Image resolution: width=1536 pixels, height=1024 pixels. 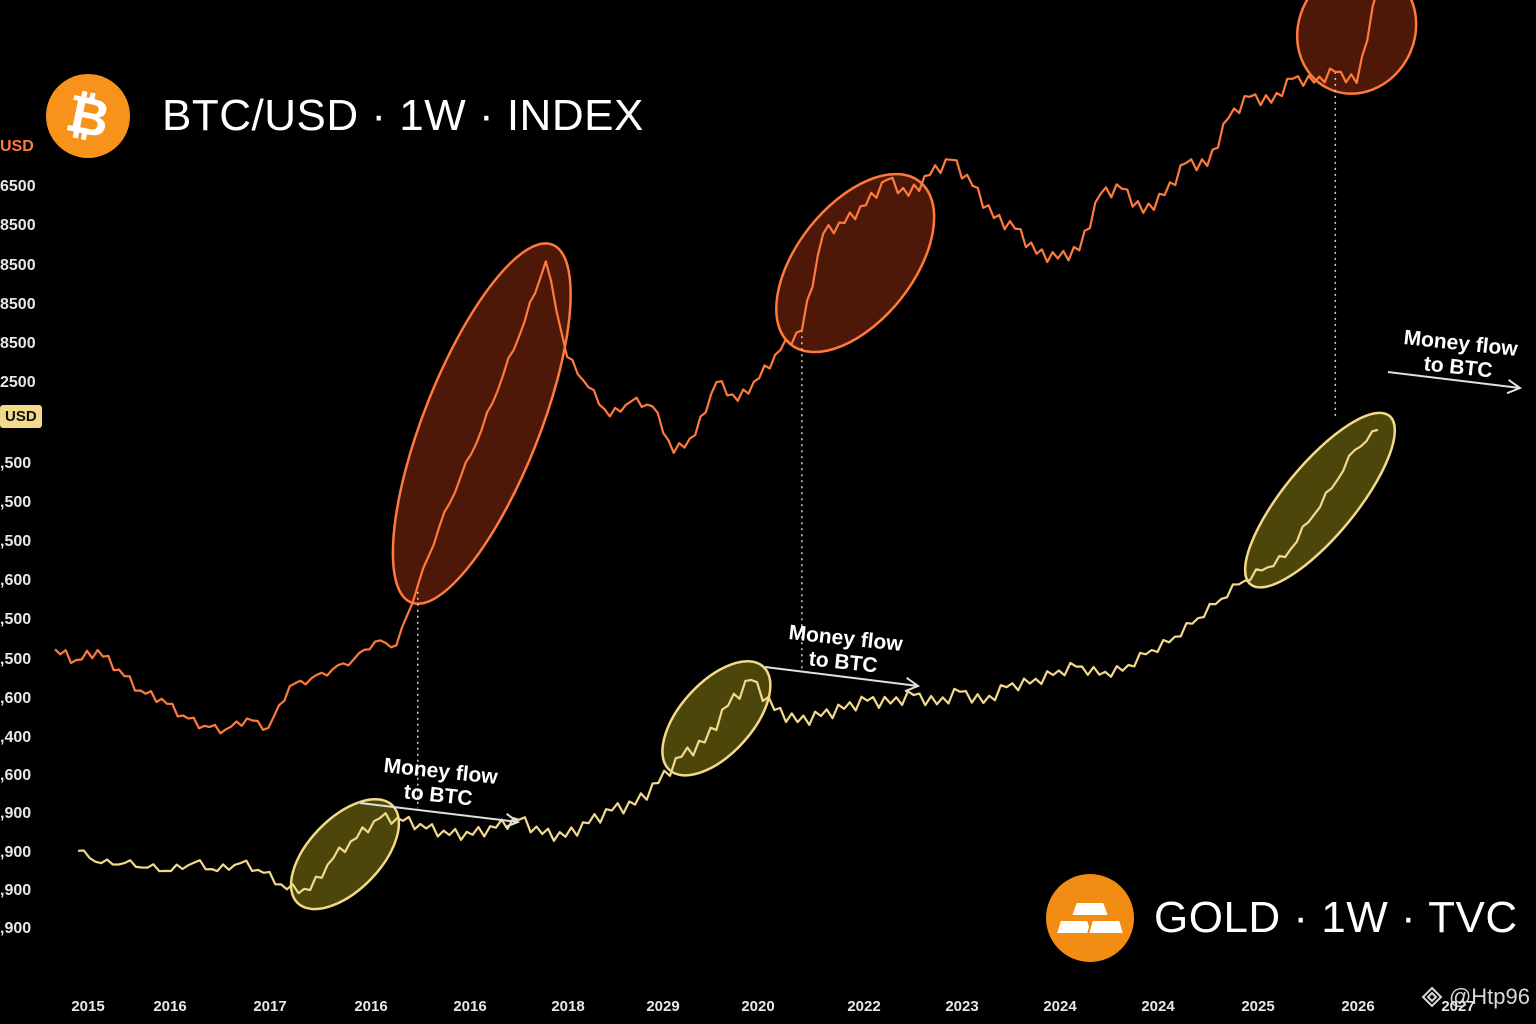 What do you see at coordinates (864, 1006) in the screenshot?
I see `x-tick-label: 2022` at bounding box center [864, 1006].